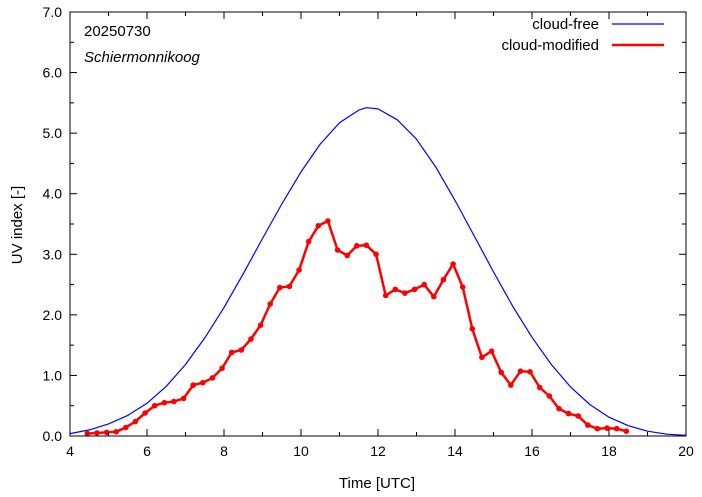 This screenshot has height=497, width=702. Describe the element at coordinates (378, 451) in the screenshot. I see `x-tick-label: 12` at that location.